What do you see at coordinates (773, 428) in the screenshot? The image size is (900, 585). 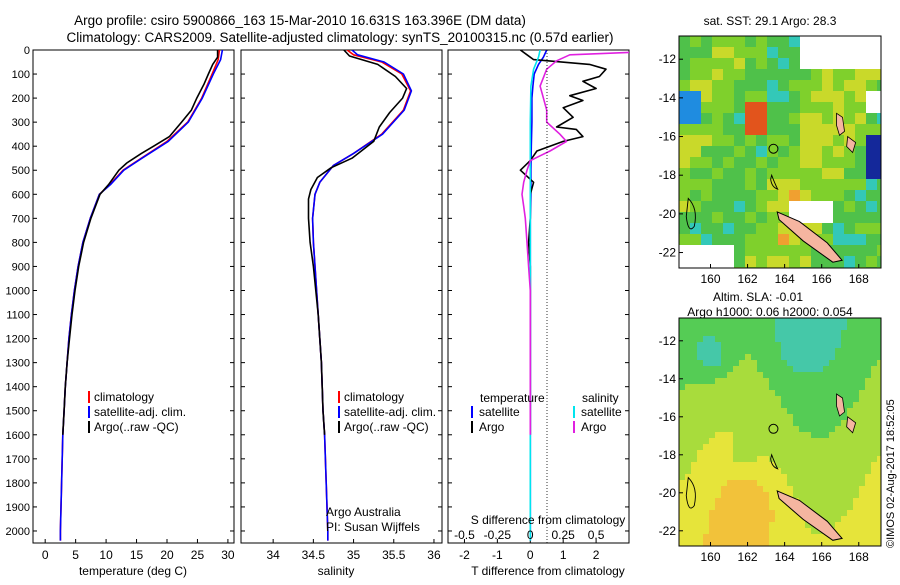 I see `profile-location-marker` at bounding box center [773, 428].